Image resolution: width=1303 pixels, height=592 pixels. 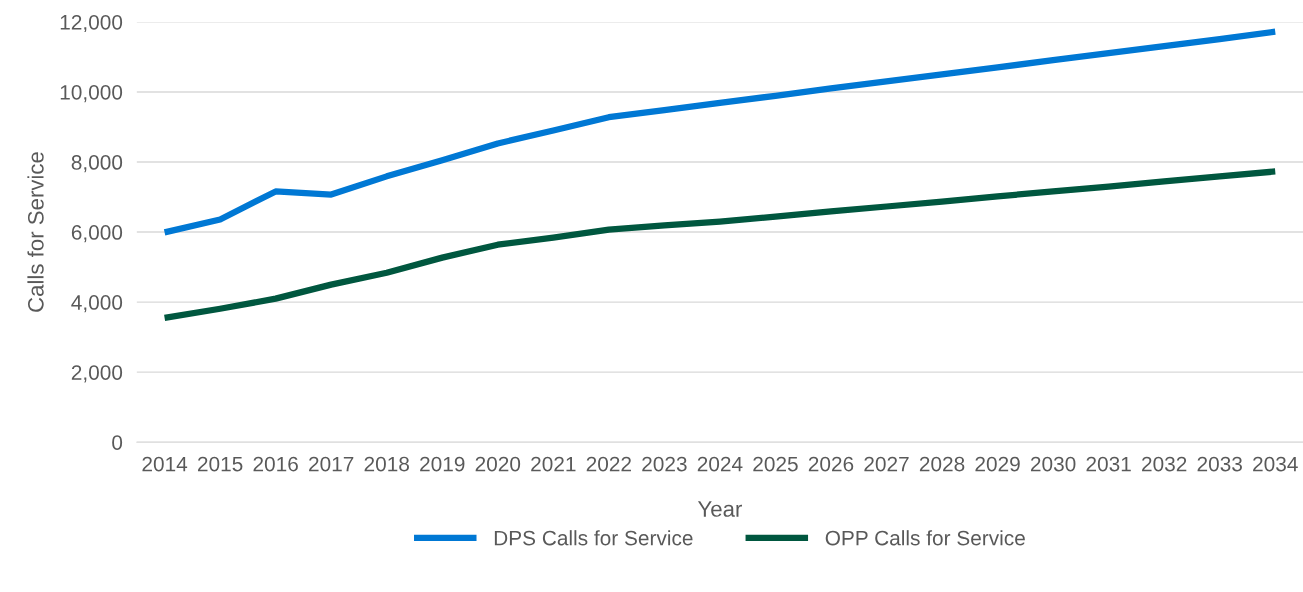 What do you see at coordinates (664, 464) in the screenshot?
I see `x-tick-label: 2023` at bounding box center [664, 464].